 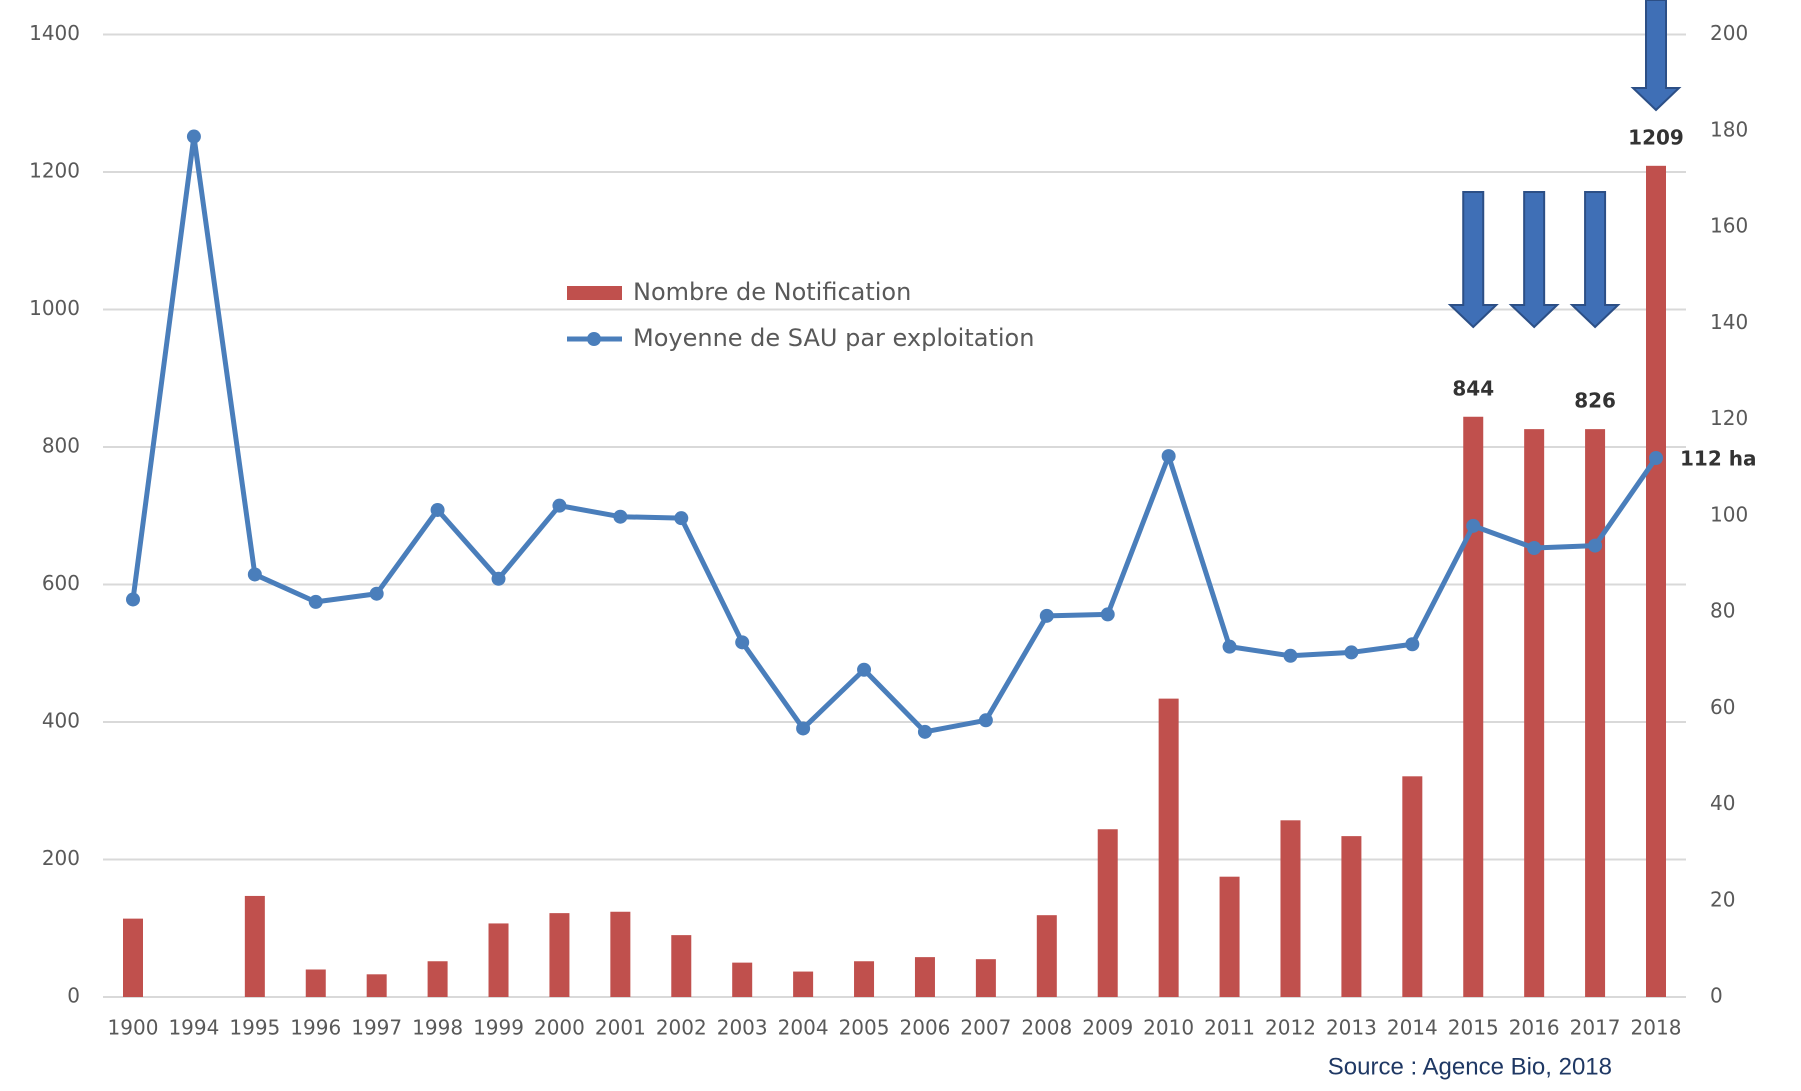 I want to click on x-tick-label: 2014, so click(x=1412, y=1028).